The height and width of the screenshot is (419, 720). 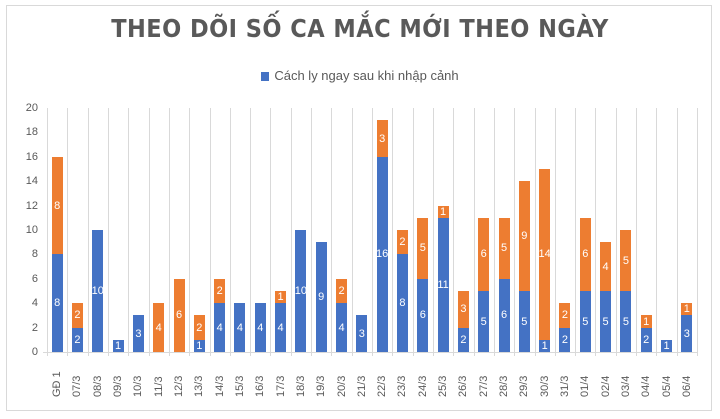 What do you see at coordinates (219, 386) in the screenshot?
I see `x-tick-label: 14/3` at bounding box center [219, 386].